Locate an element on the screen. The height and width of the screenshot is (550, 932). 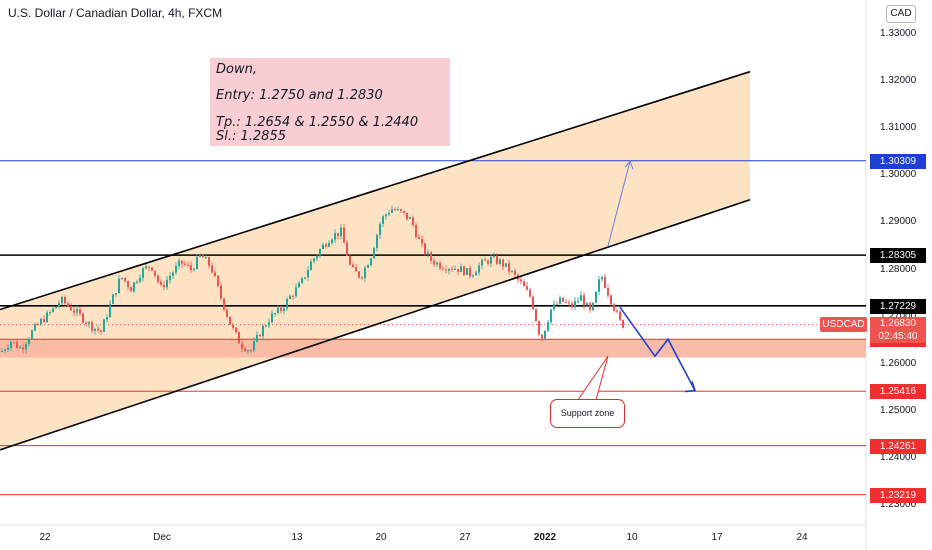
y-tick-label: 1.27000 is located at coordinates (898, 316).